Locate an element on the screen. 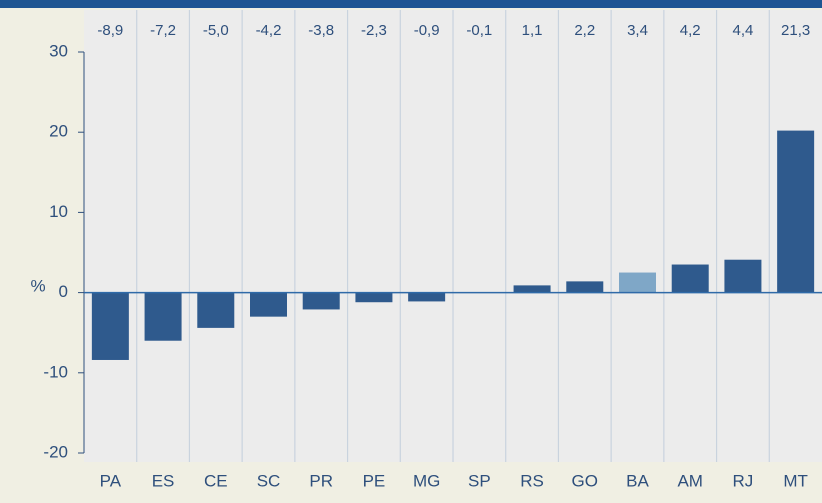 The width and height of the screenshot is (822, 503). x-tick-label: ES is located at coordinates (163, 480).